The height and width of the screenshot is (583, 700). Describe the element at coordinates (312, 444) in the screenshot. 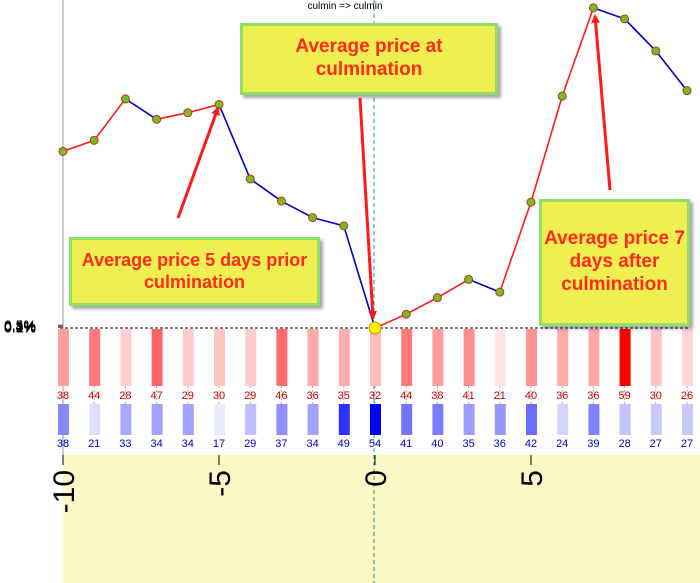

I see `blue-count-label: 34` at that location.